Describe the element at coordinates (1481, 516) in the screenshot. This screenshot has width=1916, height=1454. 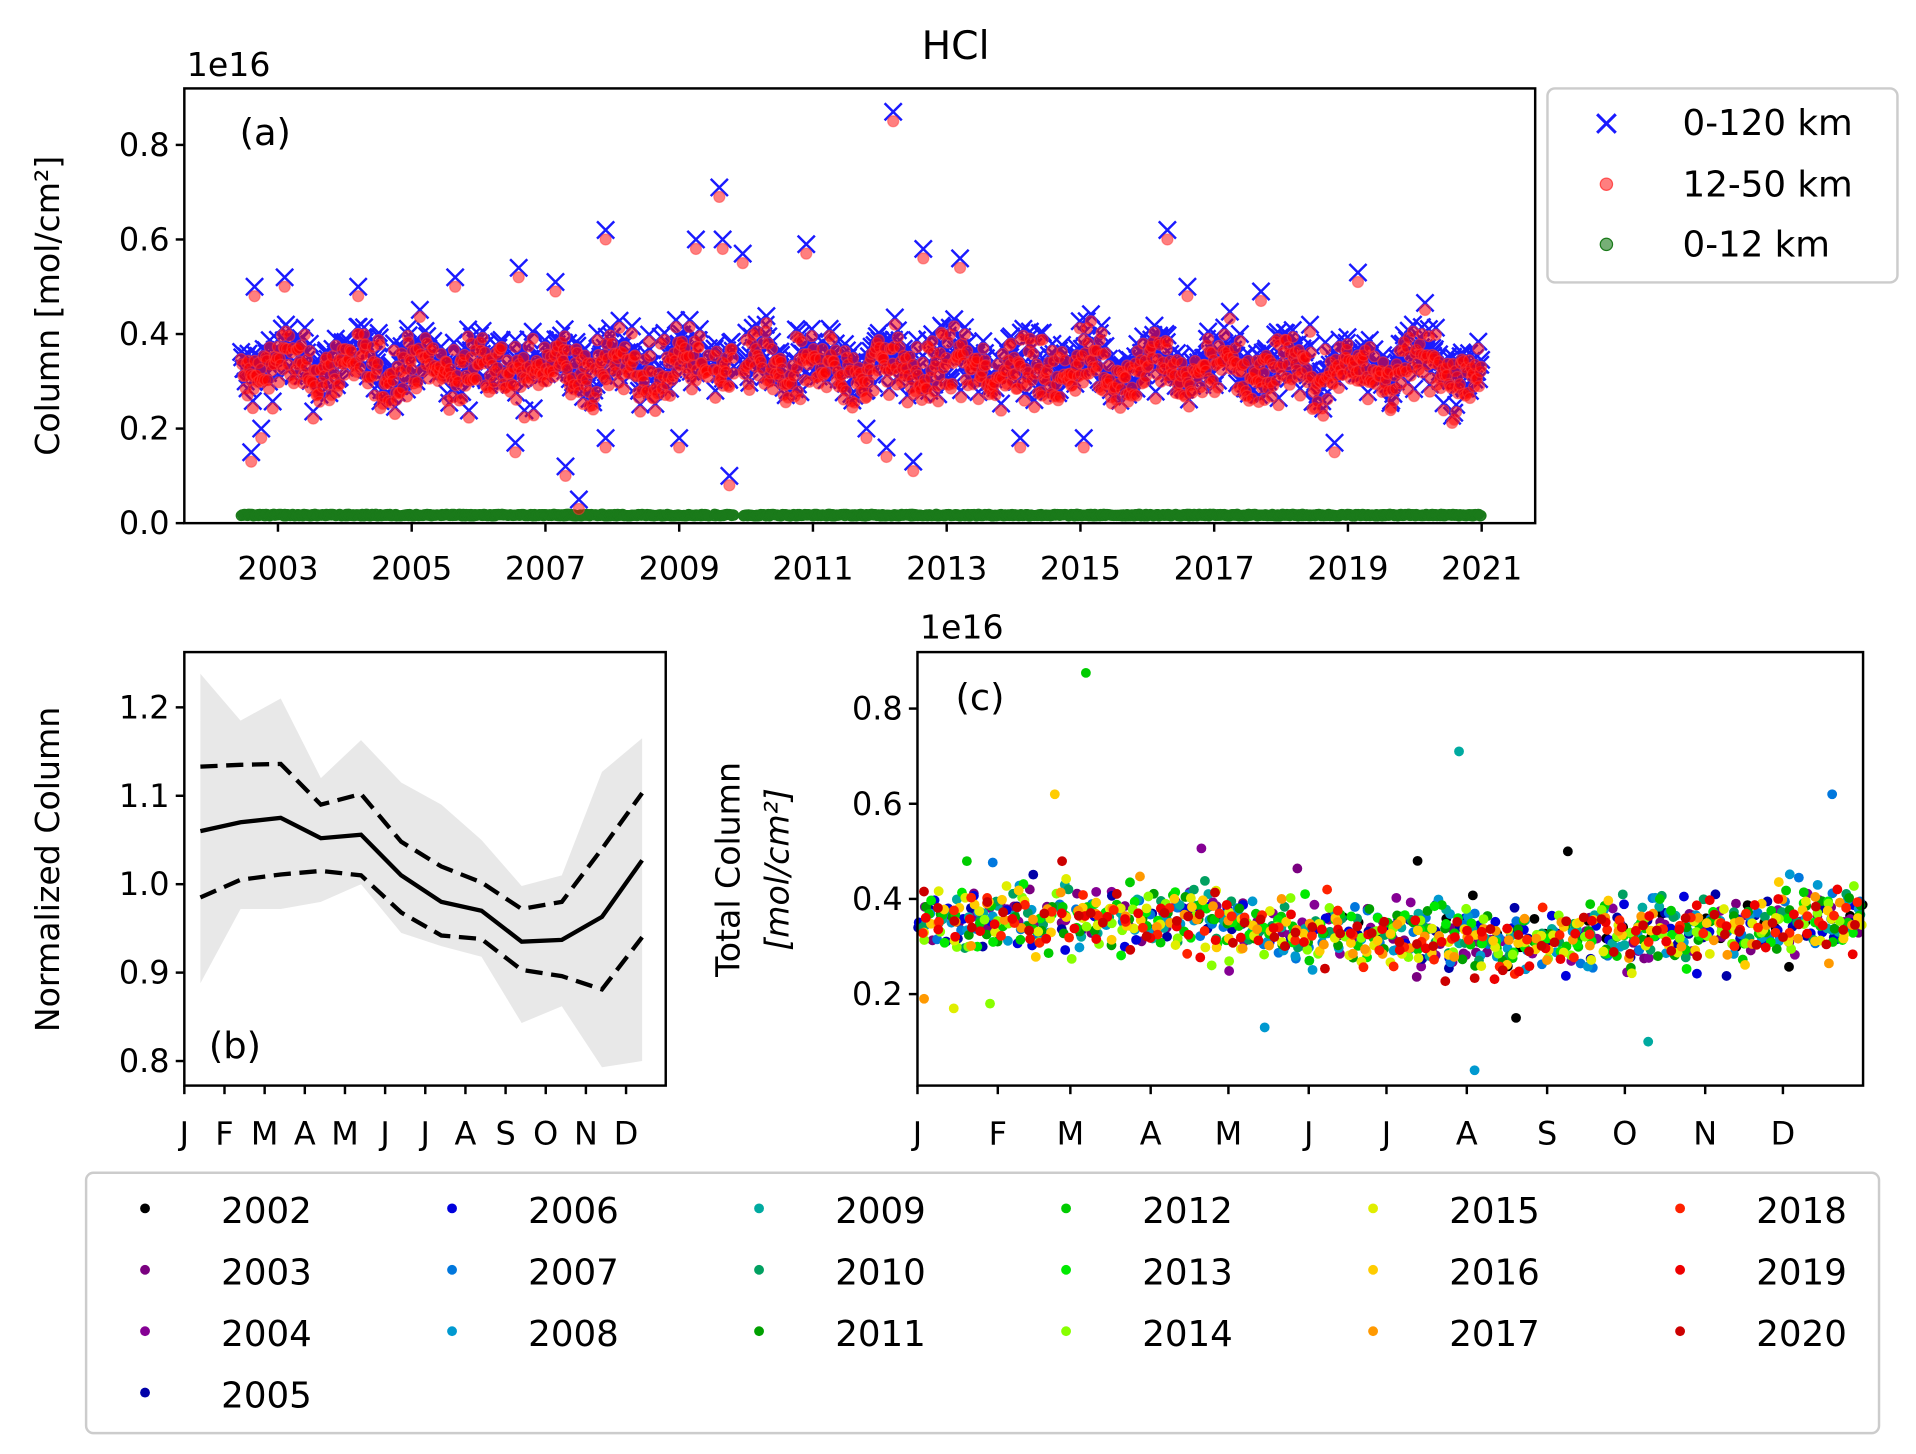
I see `point-0-12km` at that location.